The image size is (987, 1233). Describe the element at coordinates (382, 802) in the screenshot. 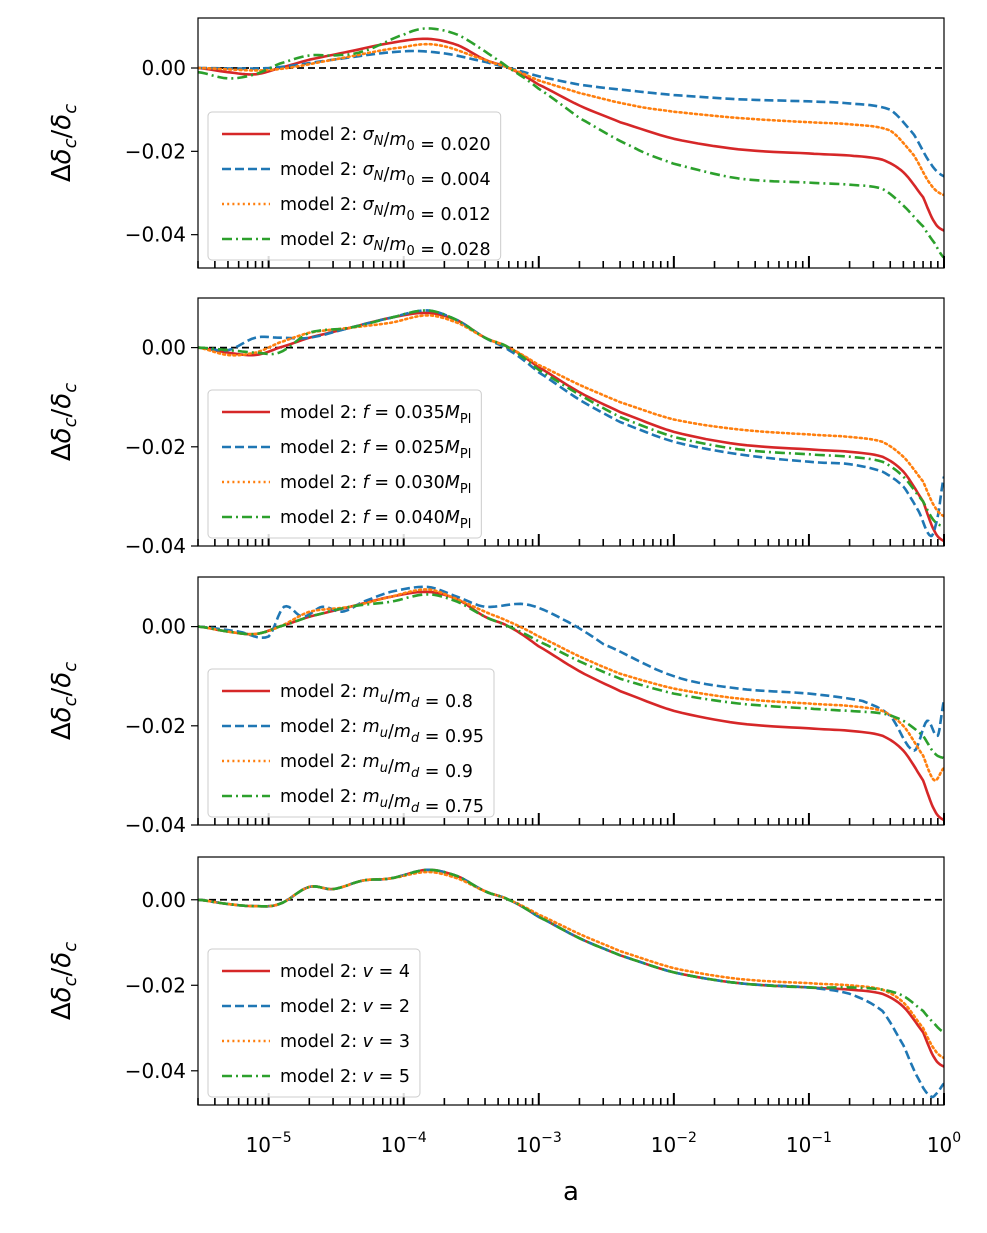

I see `legend-label: model 2: mu/md = 0.75` at that location.